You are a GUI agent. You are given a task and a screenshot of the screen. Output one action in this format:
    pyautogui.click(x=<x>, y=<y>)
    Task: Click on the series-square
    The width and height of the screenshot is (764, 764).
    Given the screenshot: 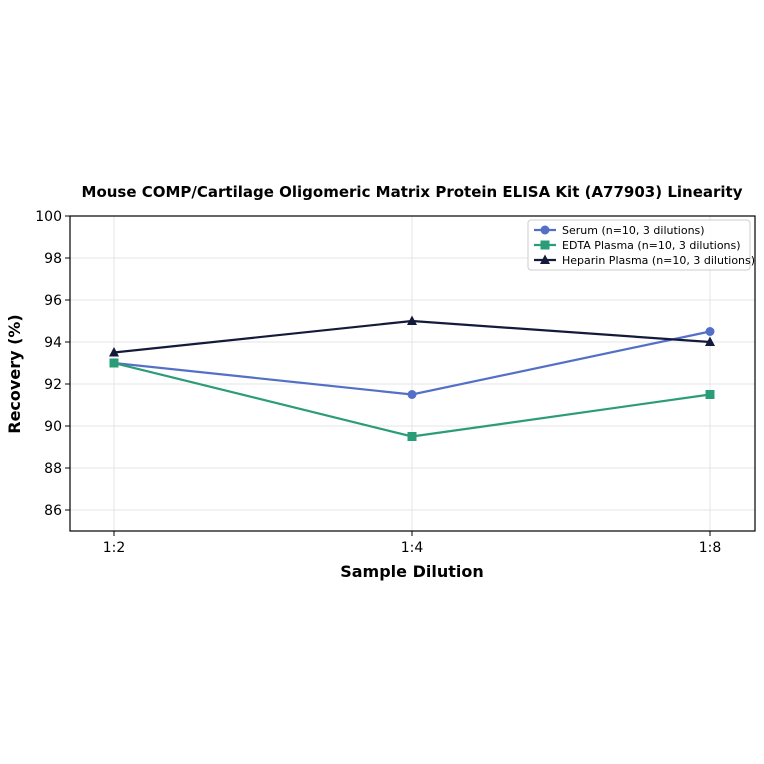 What is the action you would take?
    pyautogui.click(x=412, y=399)
    